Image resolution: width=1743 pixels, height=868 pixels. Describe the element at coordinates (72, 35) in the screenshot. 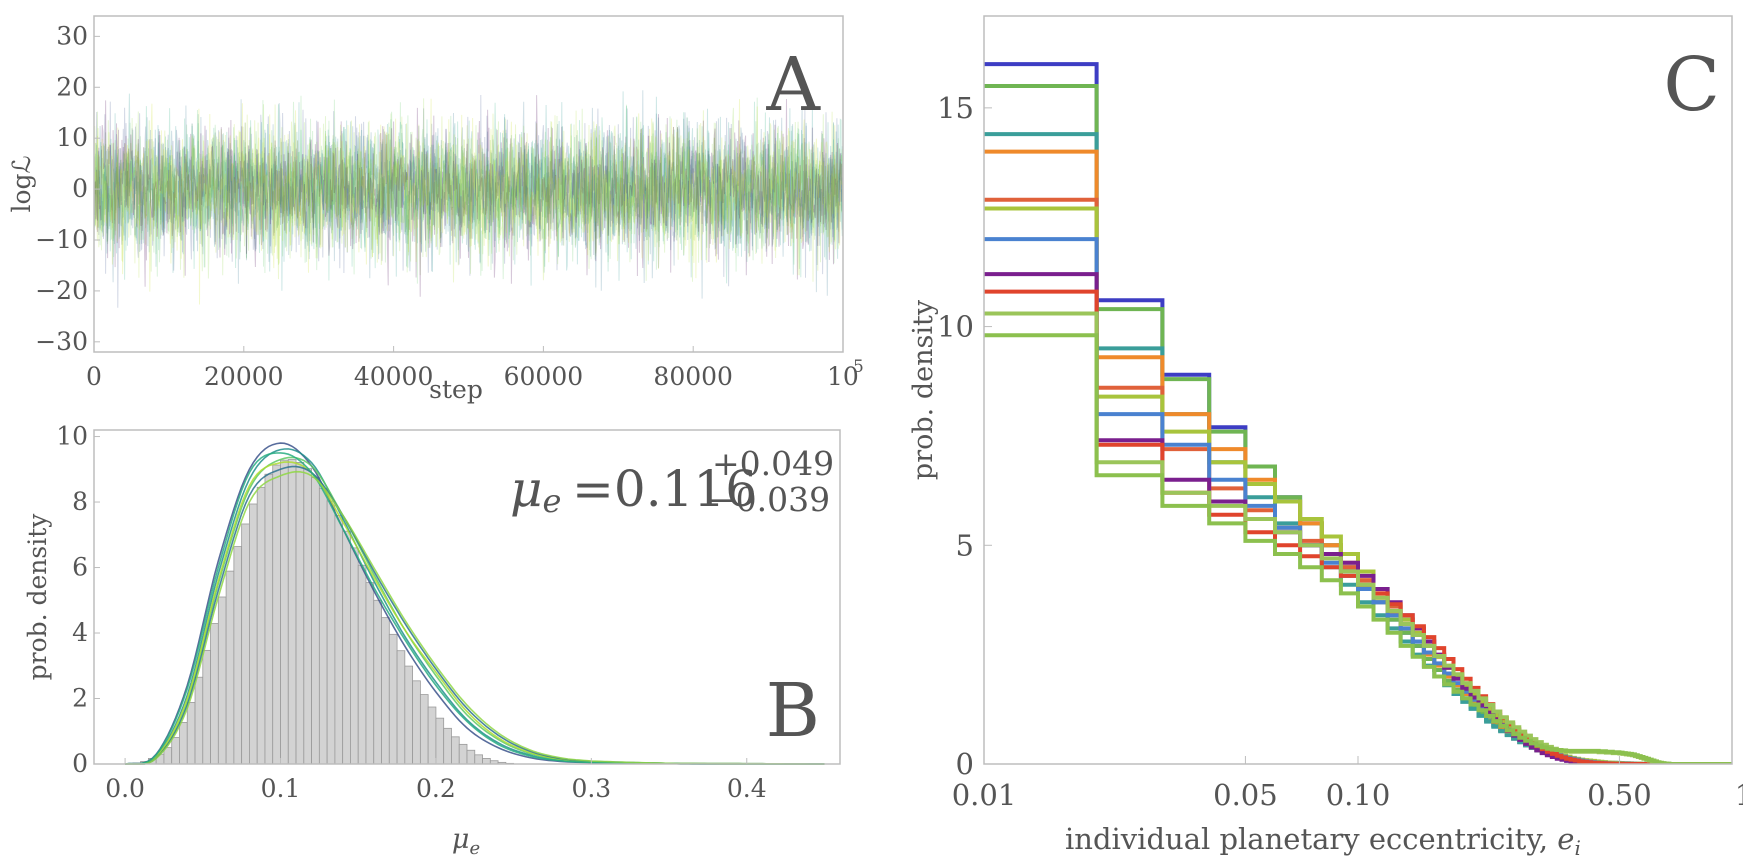

I see `y-tick-label: 30` at that location.